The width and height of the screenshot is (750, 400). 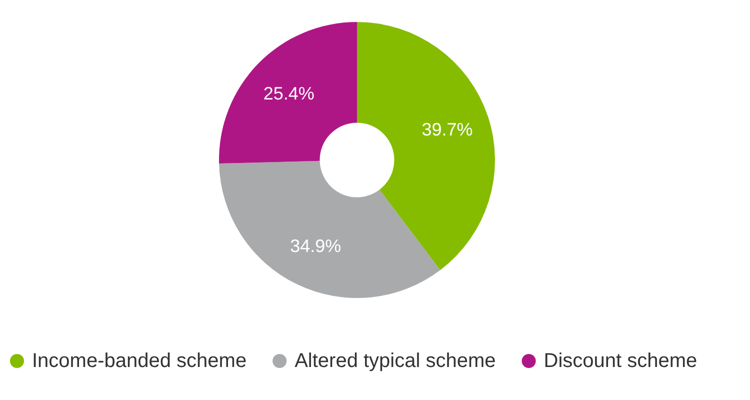 I want to click on data-label: 39.7%, so click(x=447, y=130).